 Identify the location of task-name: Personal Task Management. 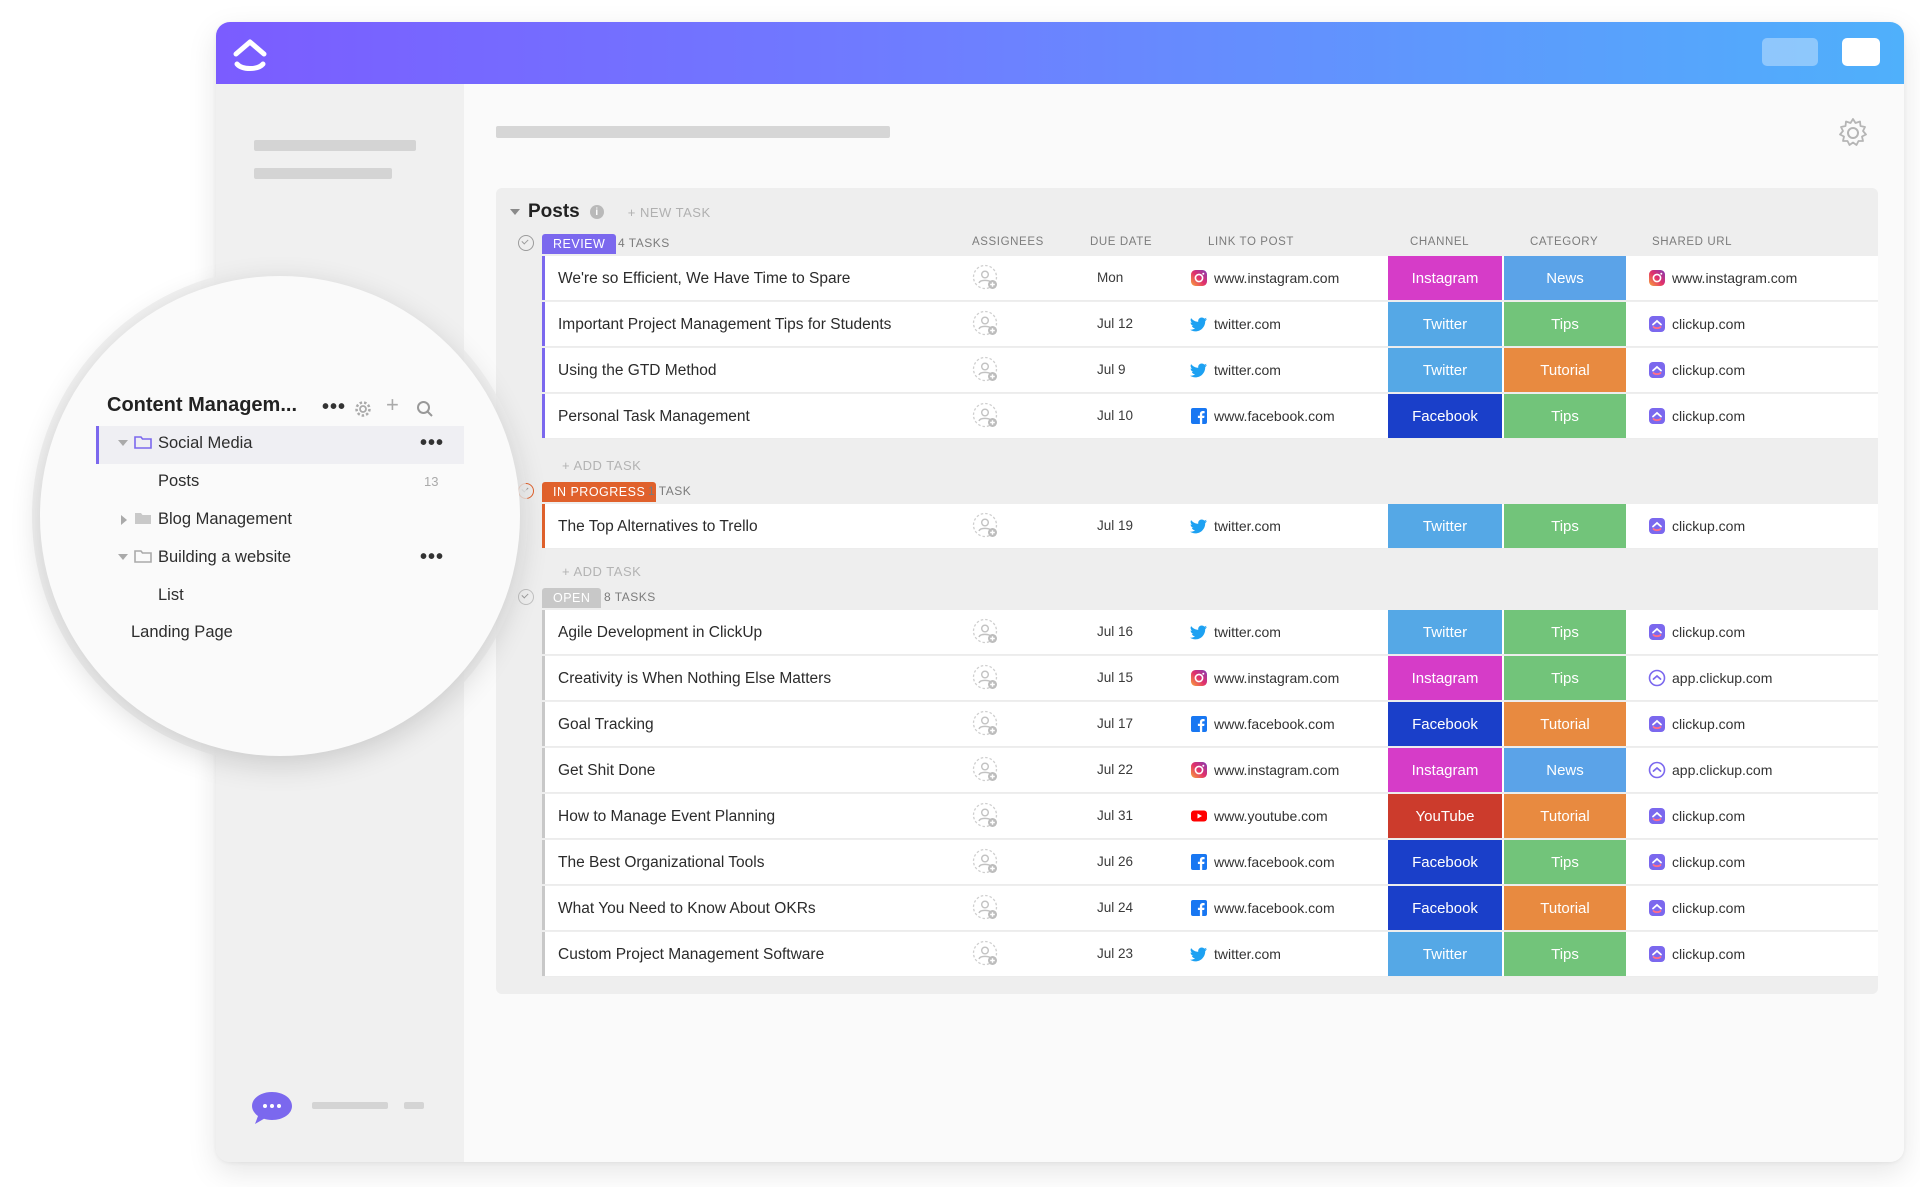
(654, 416).